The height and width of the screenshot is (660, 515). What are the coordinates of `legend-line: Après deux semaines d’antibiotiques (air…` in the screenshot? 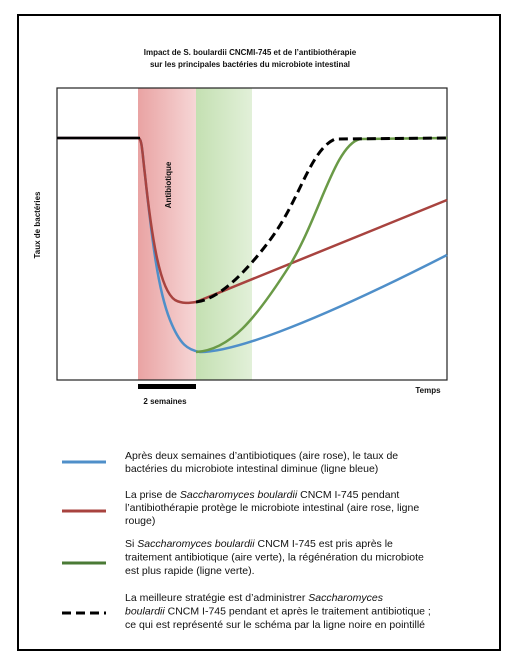 It's located at (261, 456).